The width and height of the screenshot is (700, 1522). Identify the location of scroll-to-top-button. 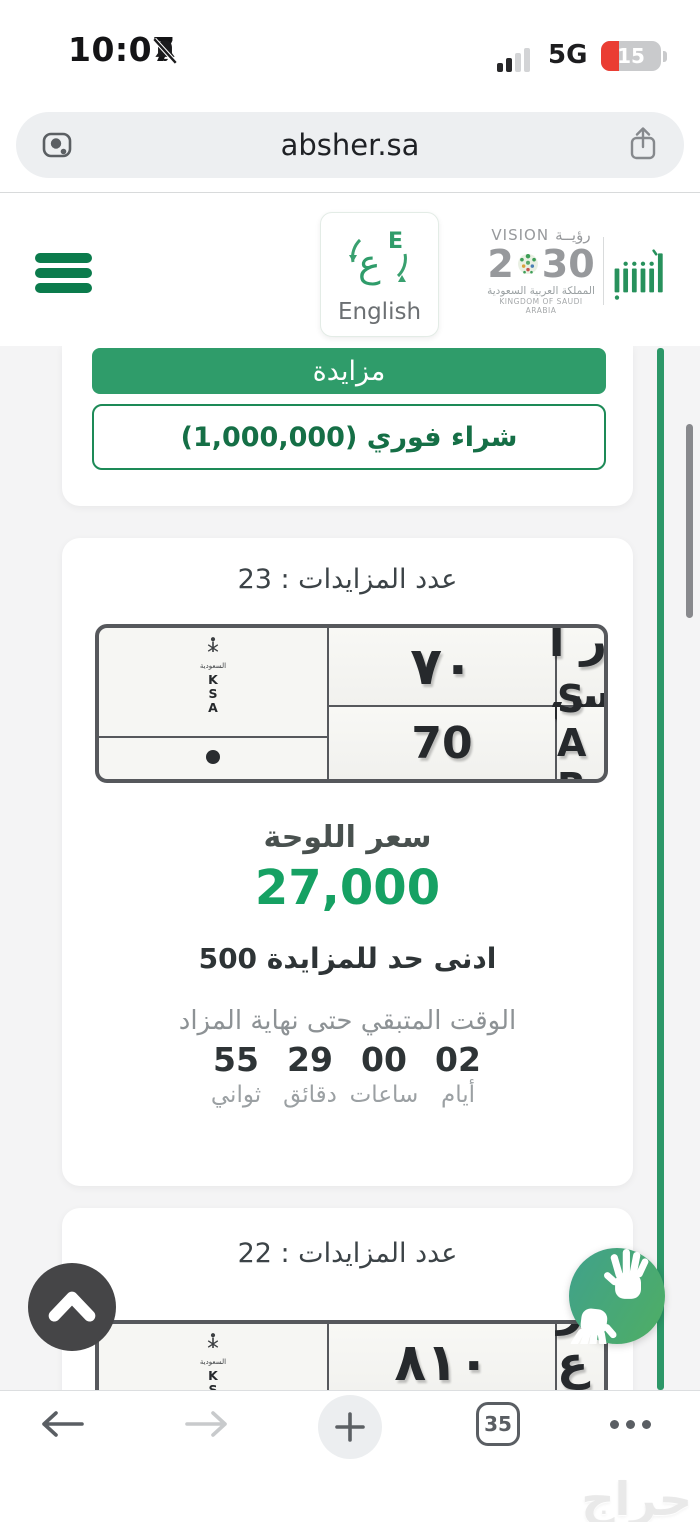
(72, 1307).